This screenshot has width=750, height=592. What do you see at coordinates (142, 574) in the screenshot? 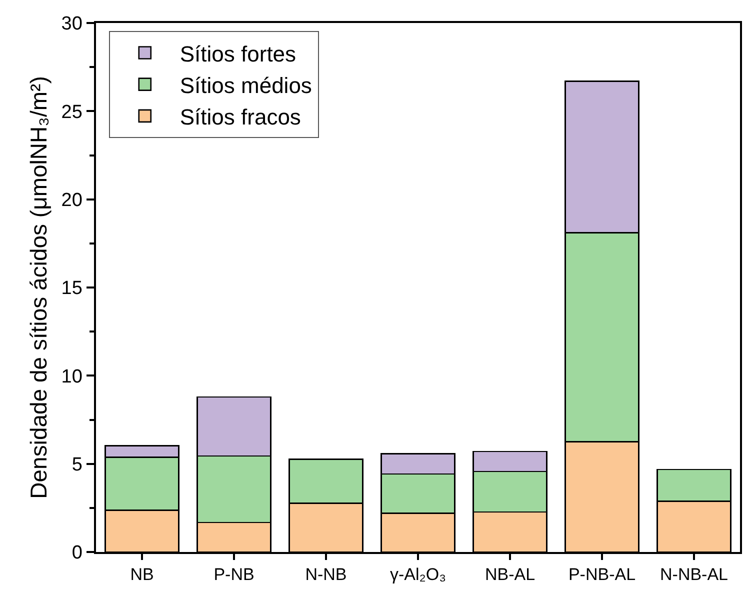
I see `x-tick-label: NB` at bounding box center [142, 574].